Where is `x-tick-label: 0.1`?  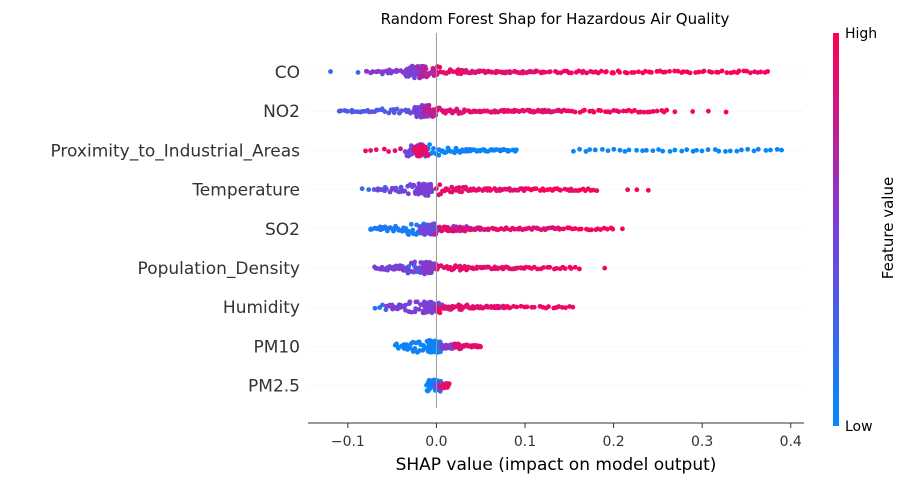 x-tick-label: 0.1 is located at coordinates (525, 442).